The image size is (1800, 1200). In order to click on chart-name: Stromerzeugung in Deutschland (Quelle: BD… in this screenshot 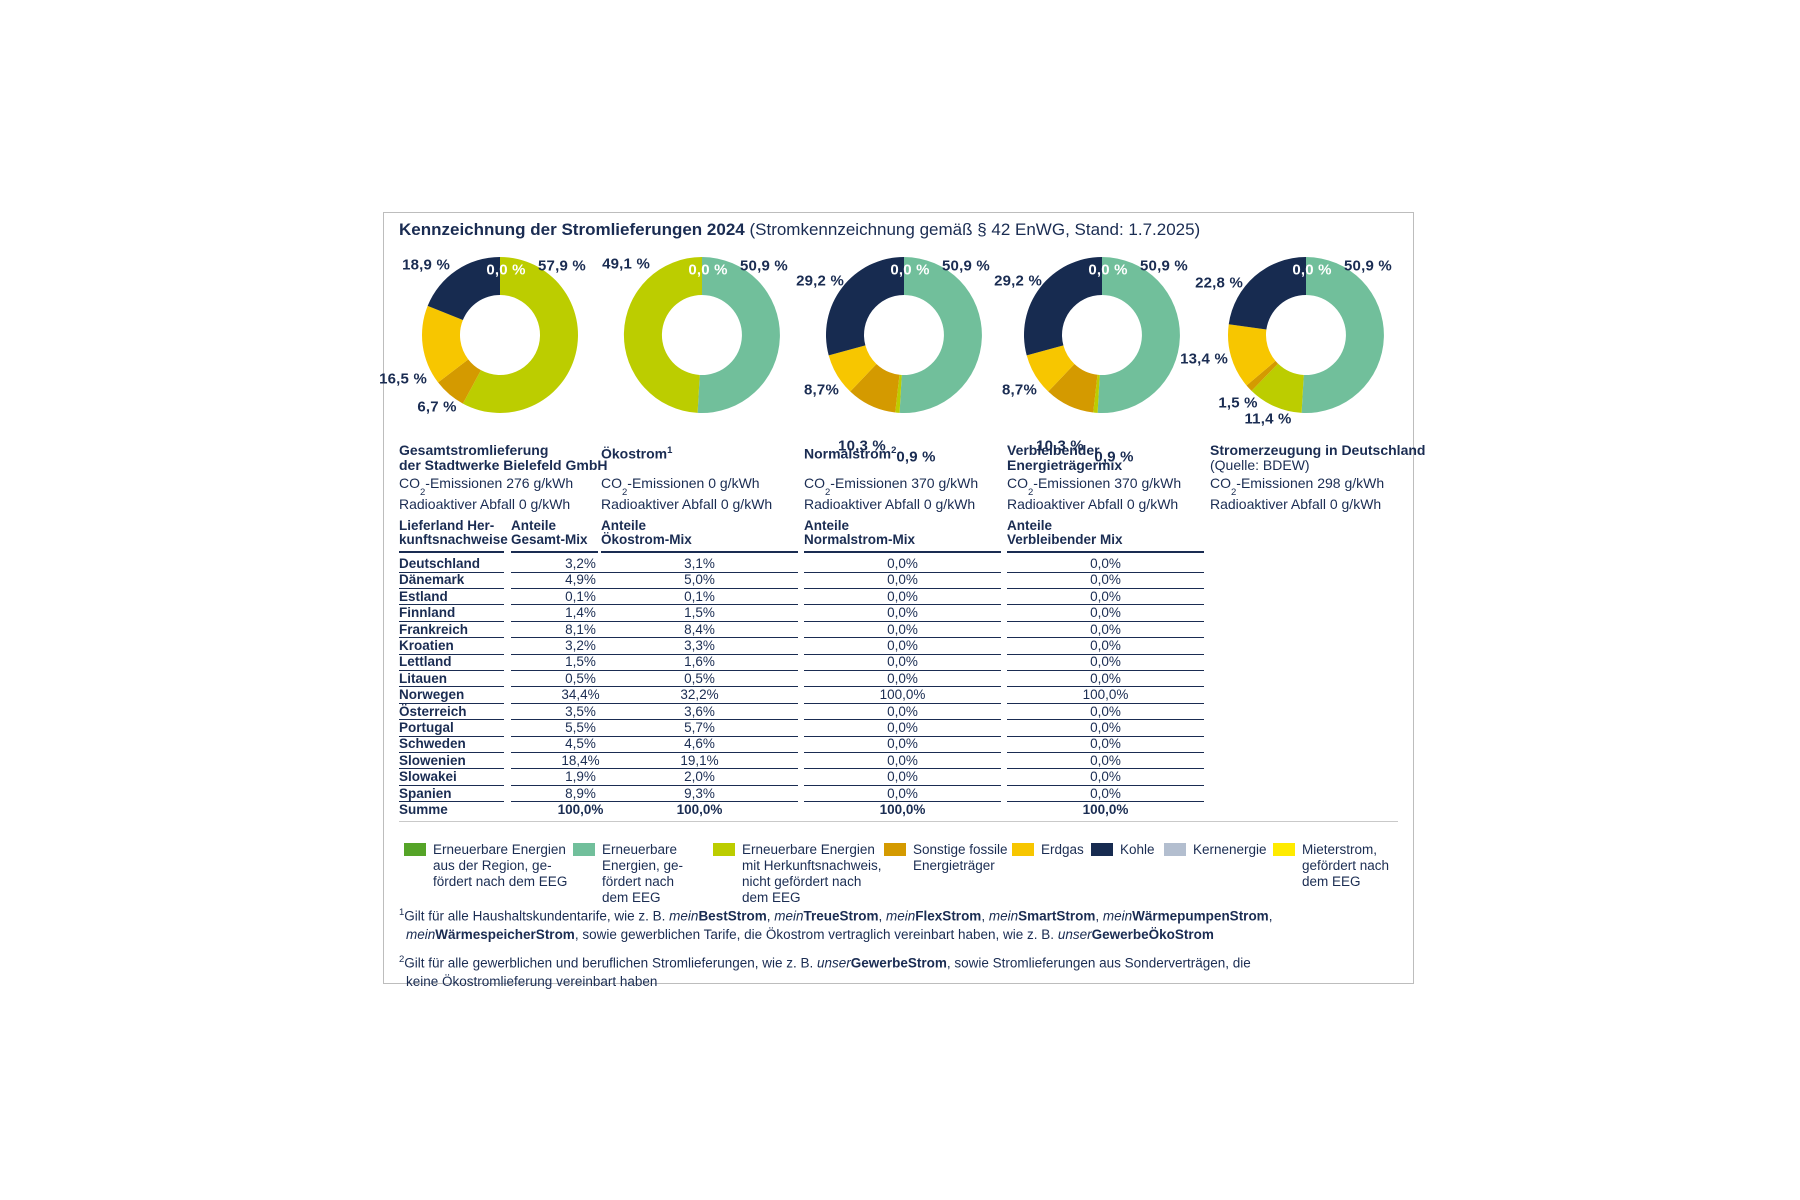, I will do `click(1317, 459)`.